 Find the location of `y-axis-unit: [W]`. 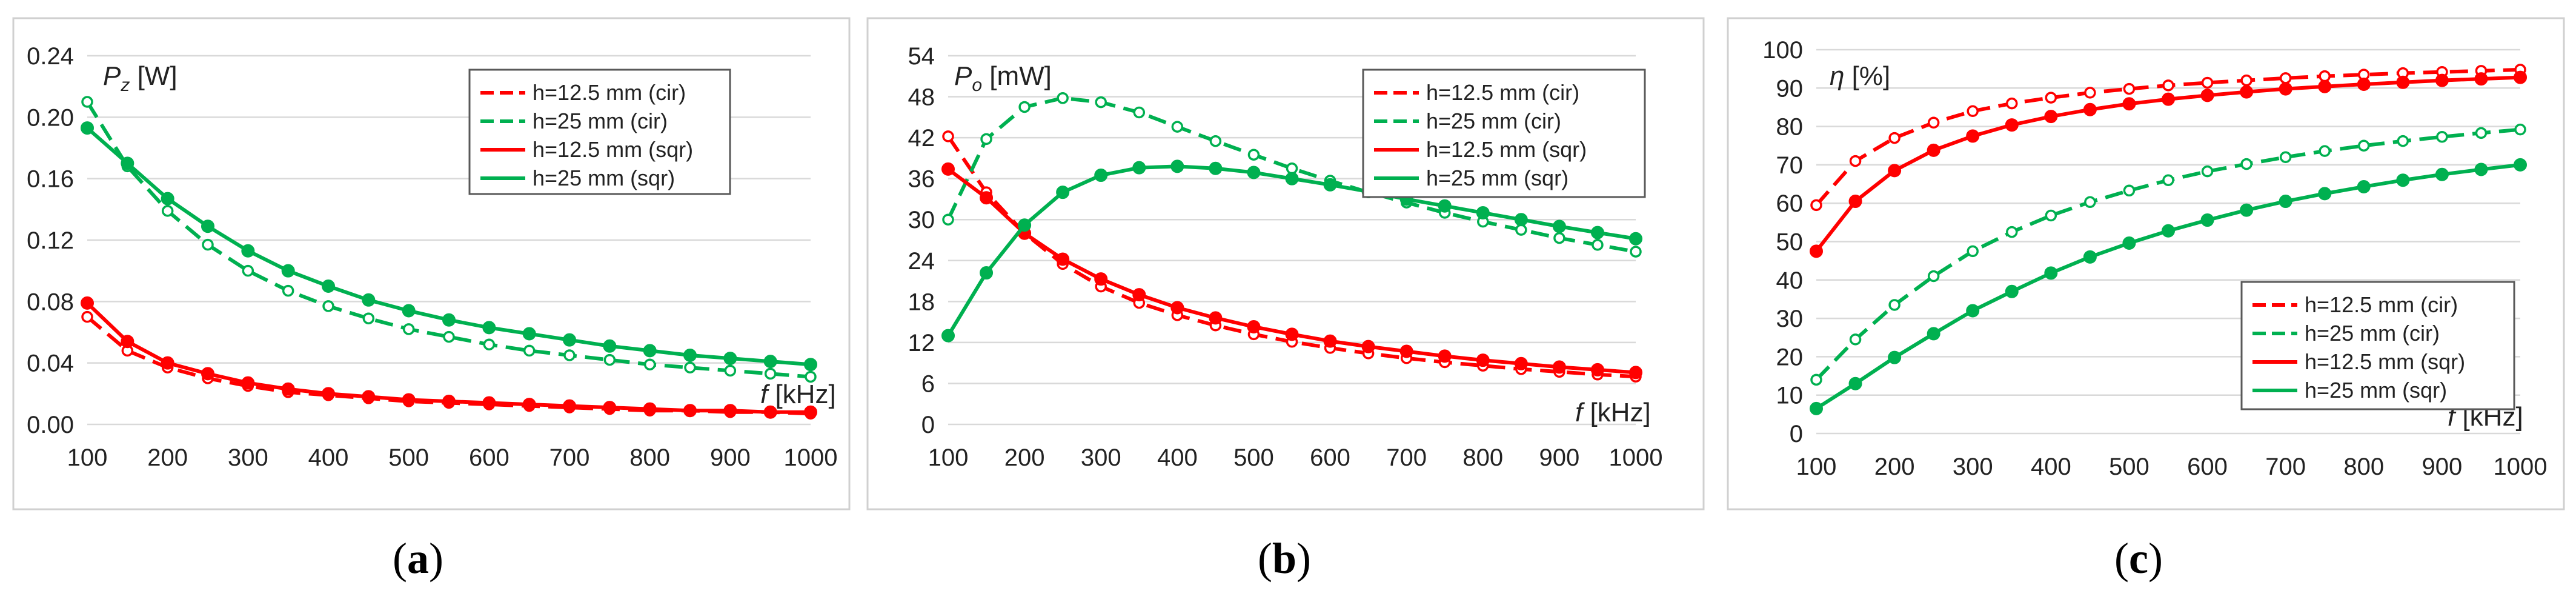

y-axis-unit: [W] is located at coordinates (153, 76).